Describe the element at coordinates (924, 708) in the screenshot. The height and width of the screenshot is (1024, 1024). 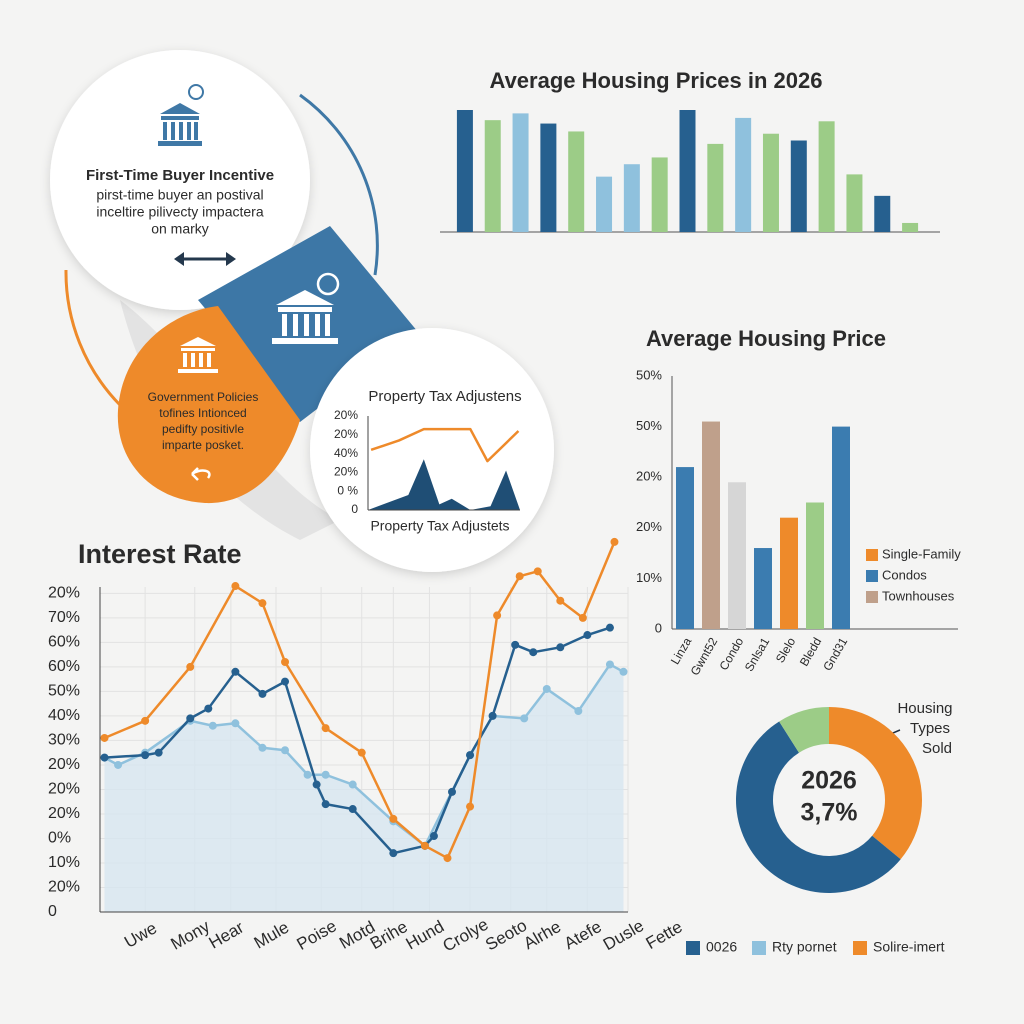
I see `chart-title: Housing` at that location.